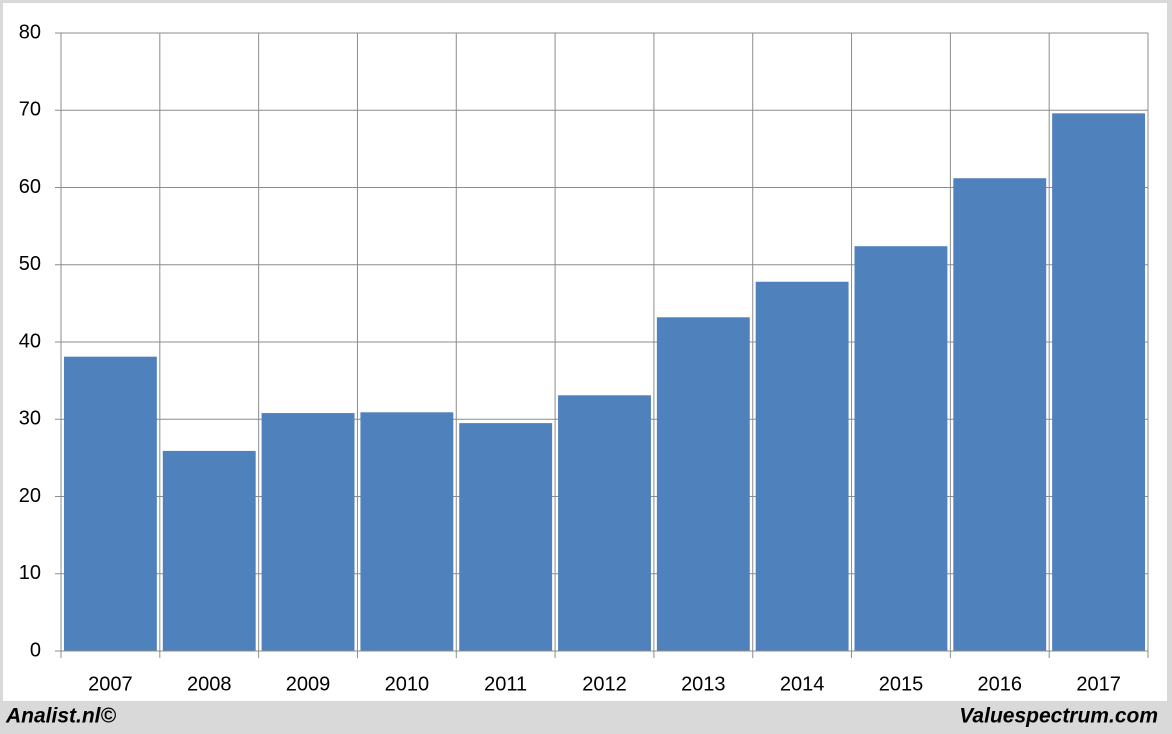 The image size is (1172, 734). What do you see at coordinates (30, 496) in the screenshot?
I see `y-tick-label: 20` at bounding box center [30, 496].